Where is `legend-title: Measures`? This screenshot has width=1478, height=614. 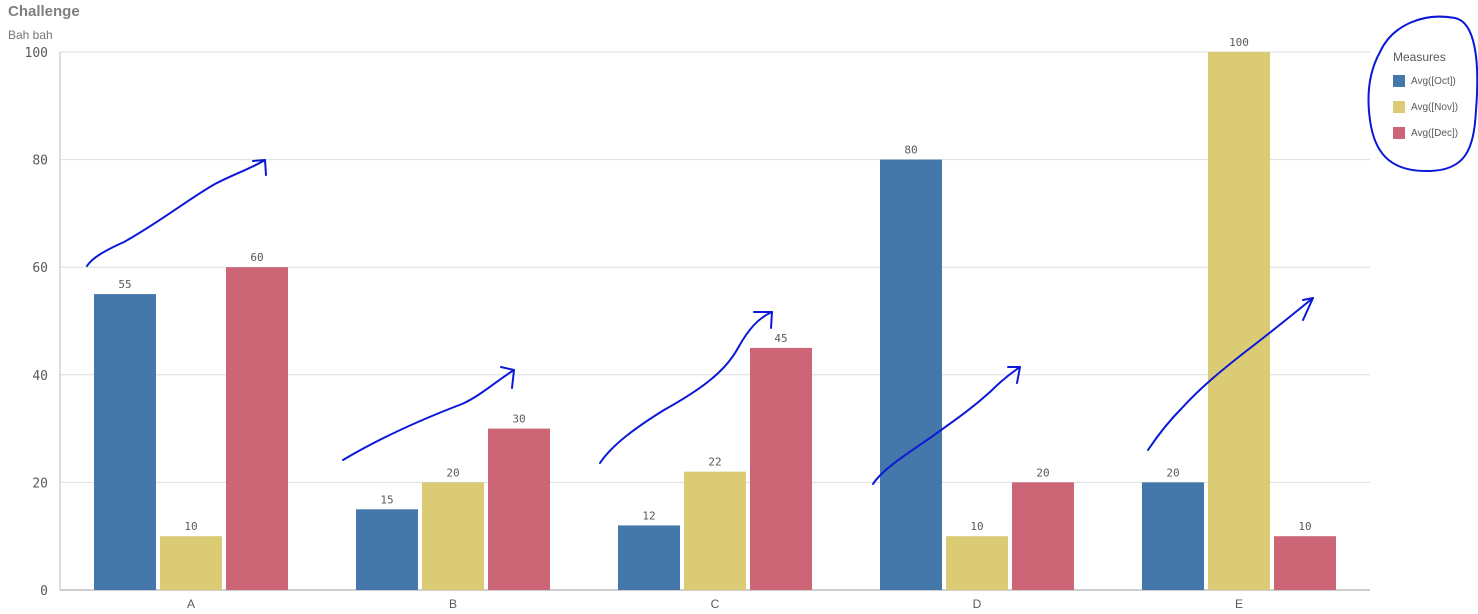
legend-title: Measures is located at coordinates (1419, 57).